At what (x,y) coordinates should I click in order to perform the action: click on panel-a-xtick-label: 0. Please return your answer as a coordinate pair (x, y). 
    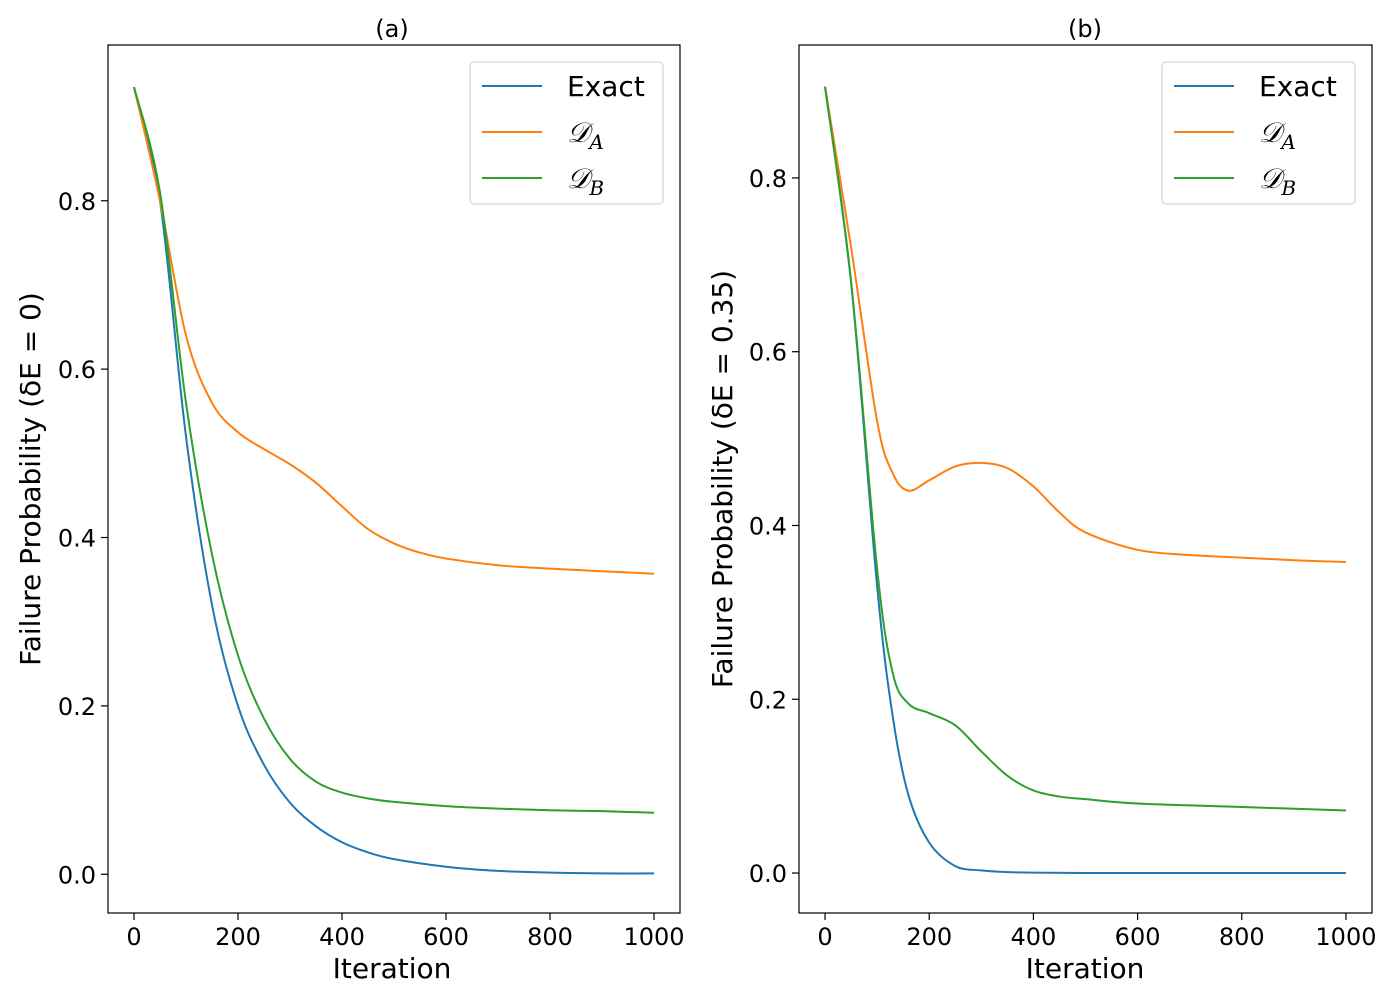
    Looking at the image, I should click on (133, 937).